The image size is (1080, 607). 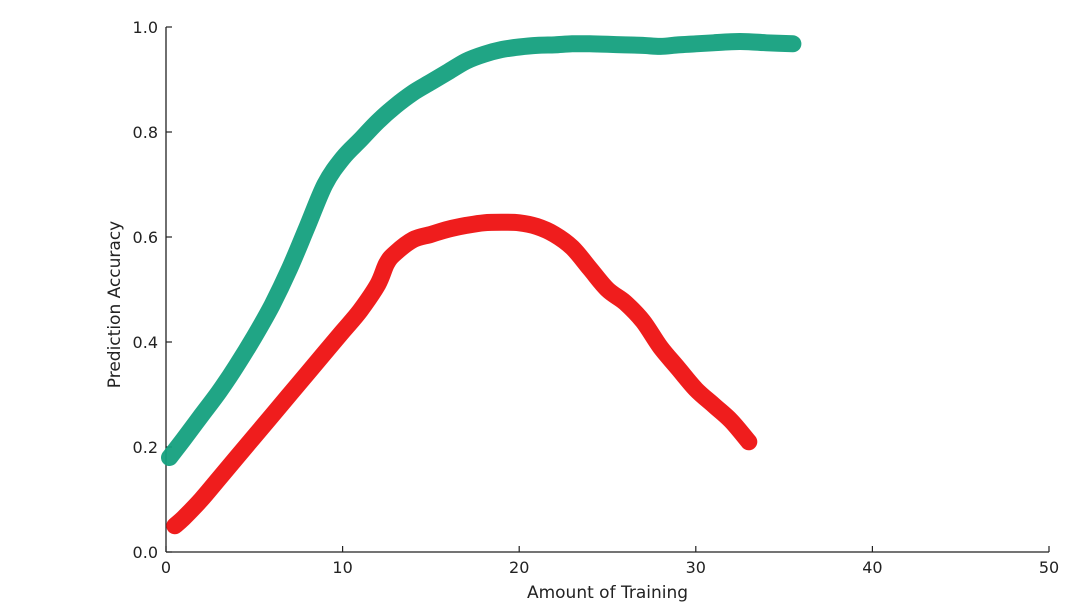 What do you see at coordinates (145, 552) in the screenshot?
I see `y-tick-label: 0.0` at bounding box center [145, 552].